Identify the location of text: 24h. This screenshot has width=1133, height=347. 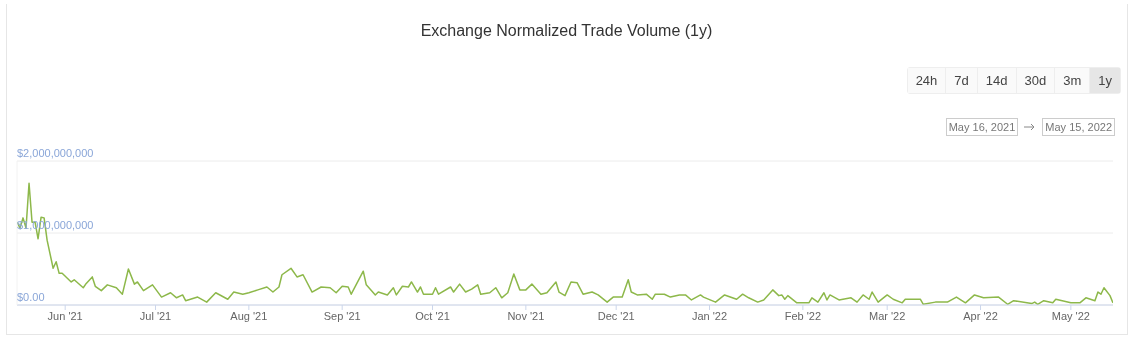
(926, 80).